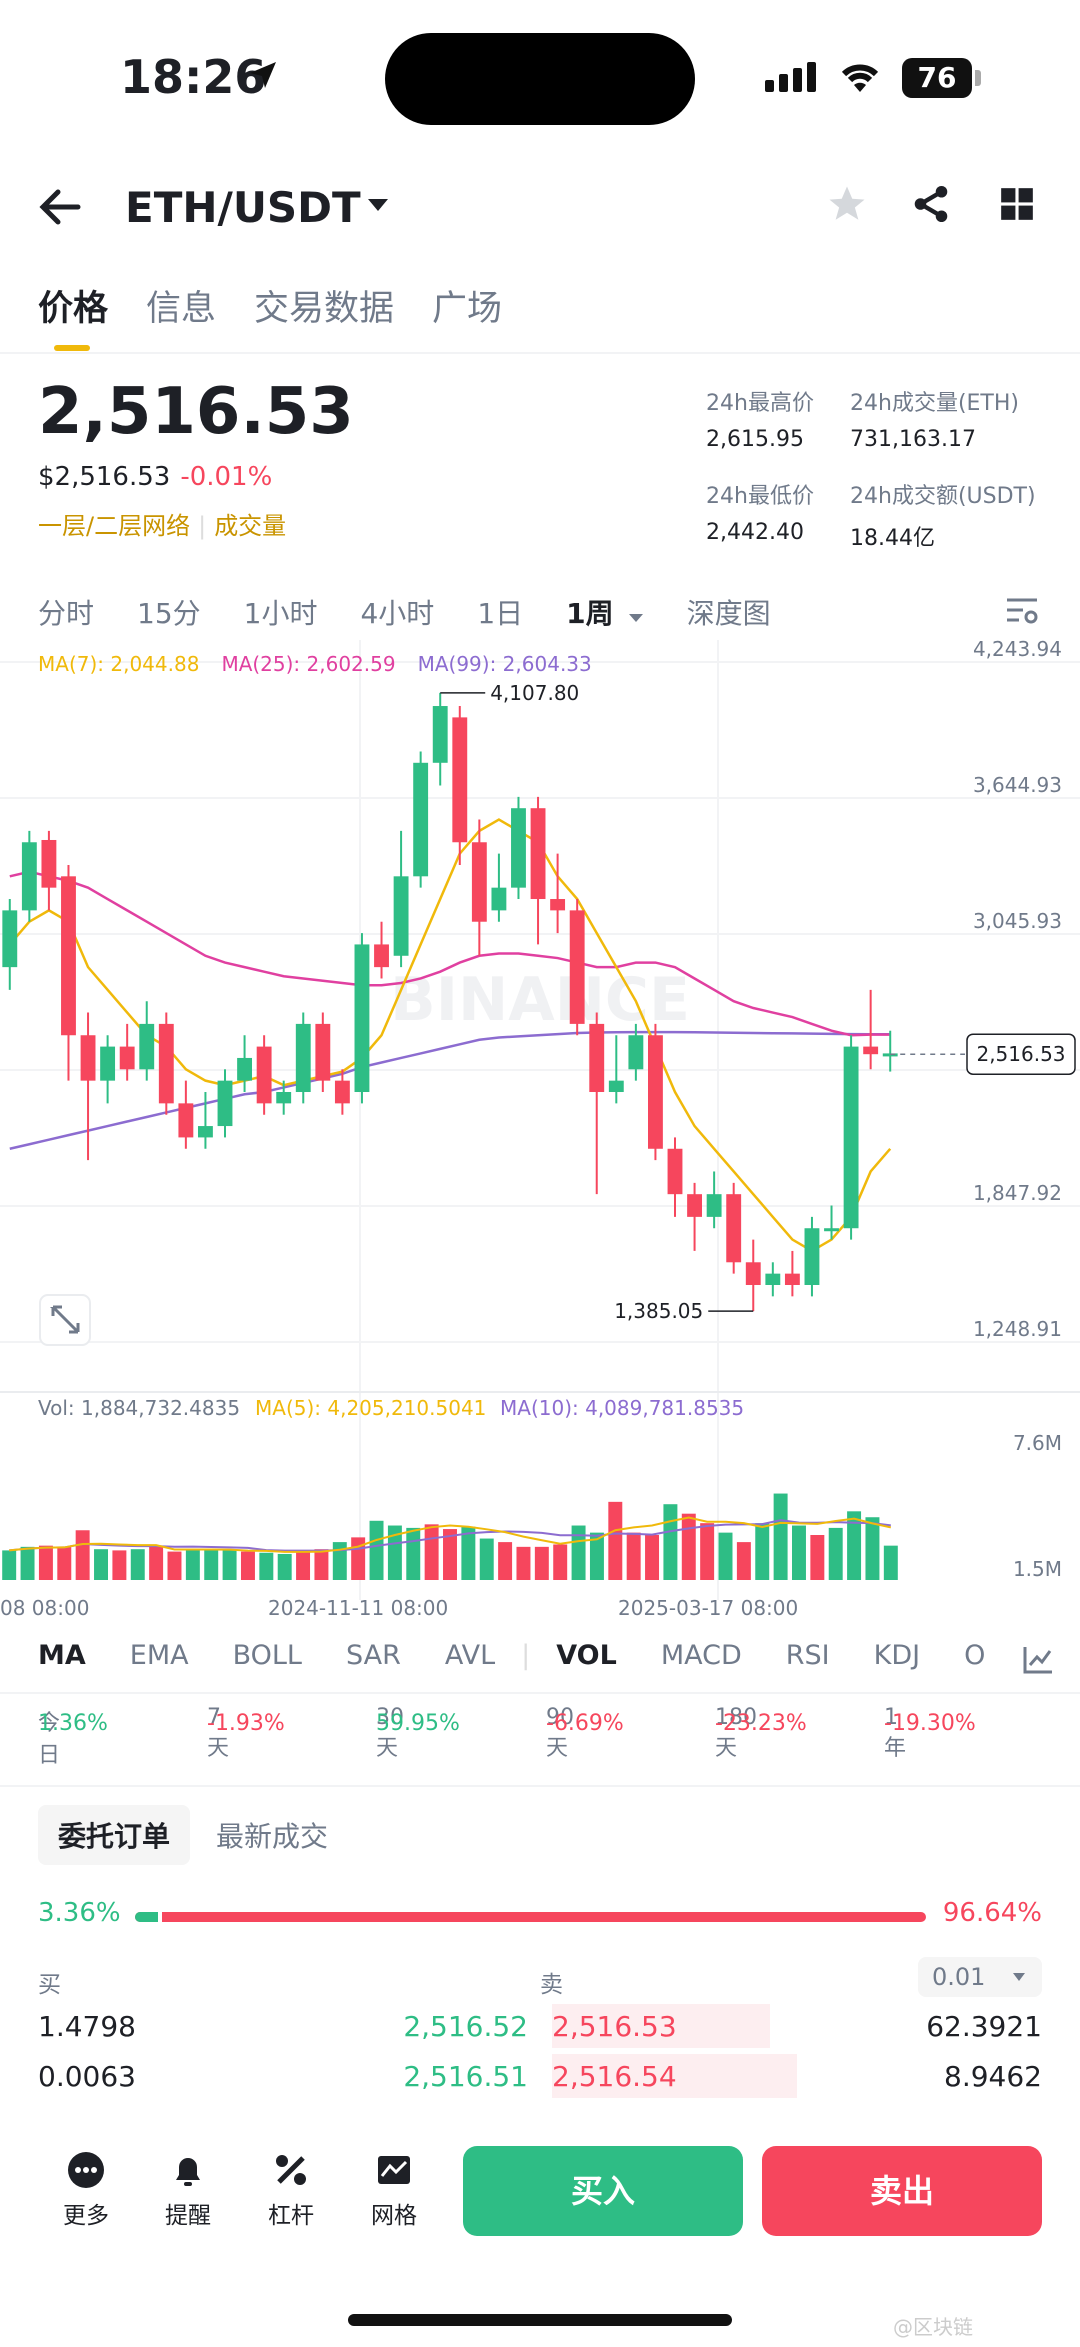 The height and width of the screenshot is (2347, 1080). What do you see at coordinates (49, 1739) in the screenshot?
I see `perf-label: 今日` at bounding box center [49, 1739].